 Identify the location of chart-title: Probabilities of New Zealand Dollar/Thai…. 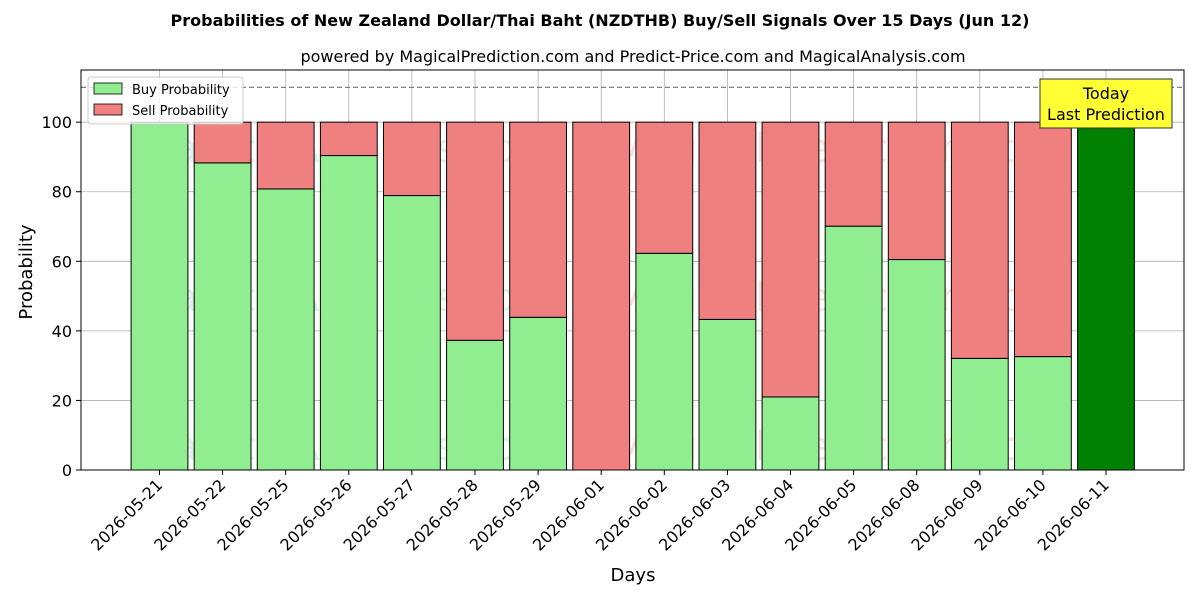
(600, 20).